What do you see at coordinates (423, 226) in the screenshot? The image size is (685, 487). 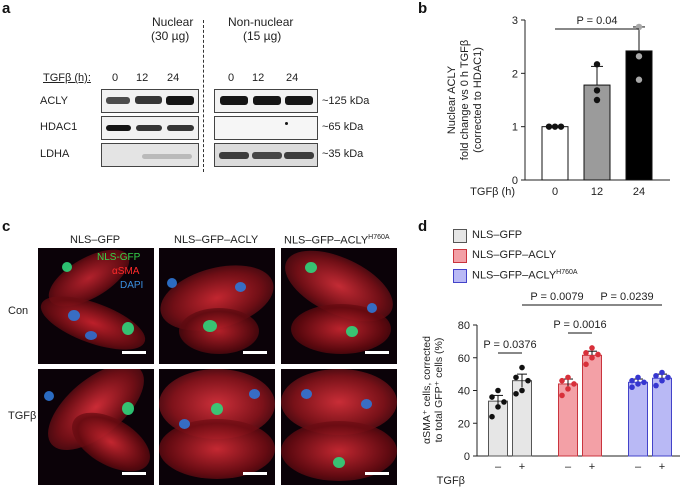 I see `panel-letter-d: d` at bounding box center [423, 226].